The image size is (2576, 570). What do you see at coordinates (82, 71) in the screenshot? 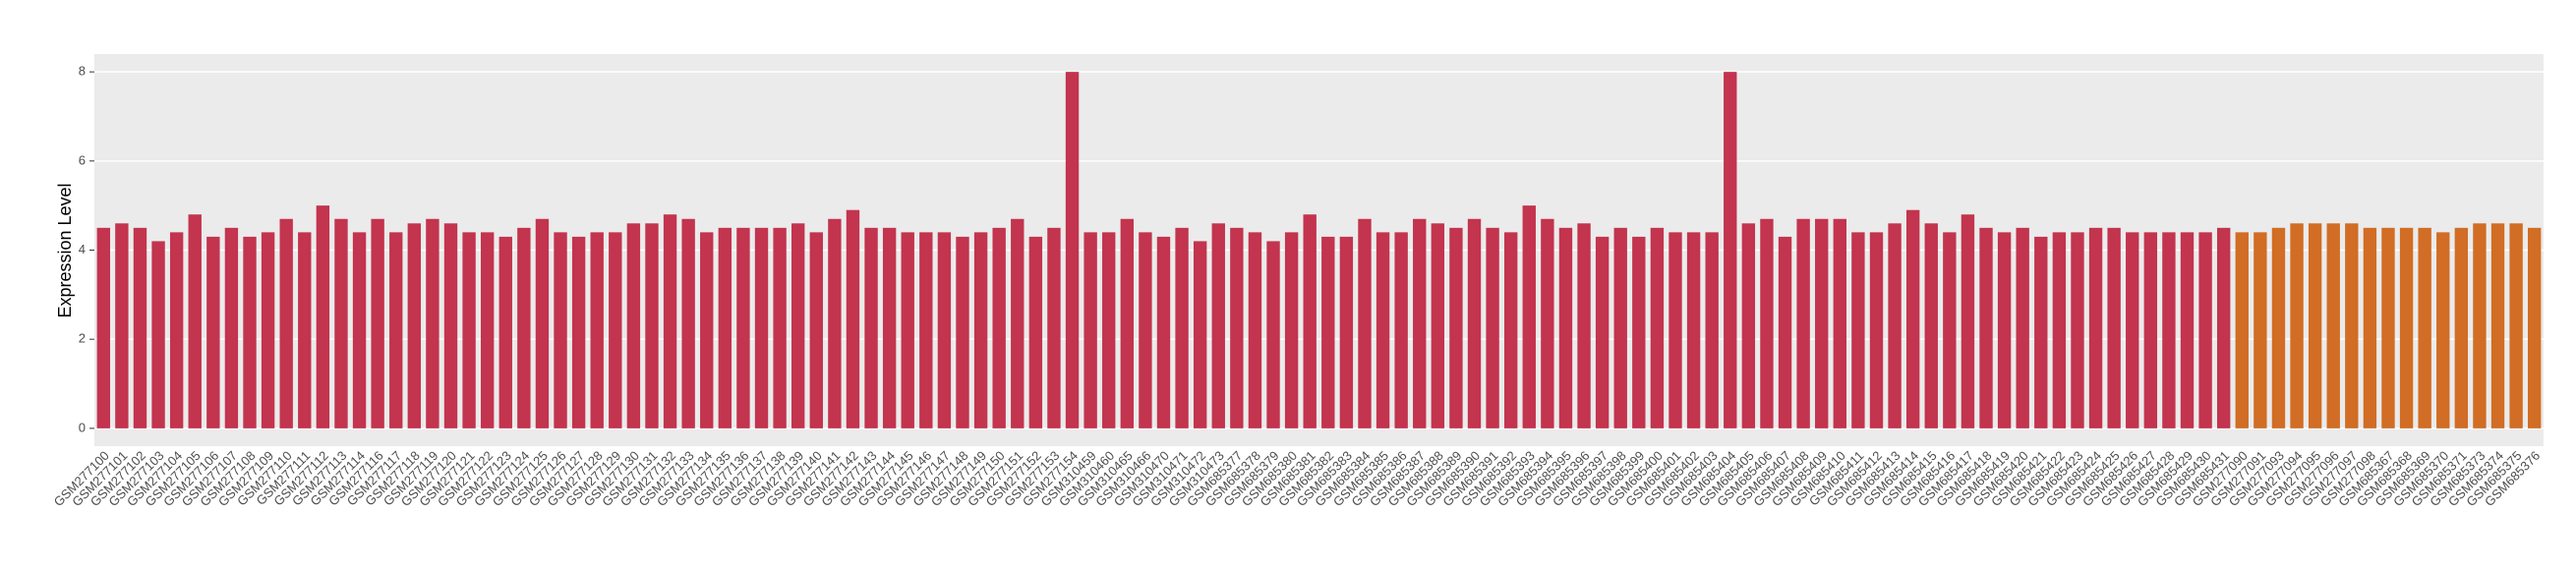
I see `y-tick-label: 8` at bounding box center [82, 71].